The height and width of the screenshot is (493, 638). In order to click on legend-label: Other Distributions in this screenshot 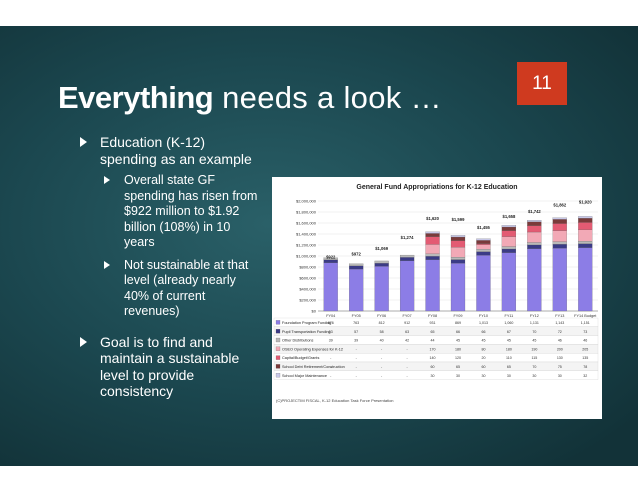, I will do `click(298, 341)`.